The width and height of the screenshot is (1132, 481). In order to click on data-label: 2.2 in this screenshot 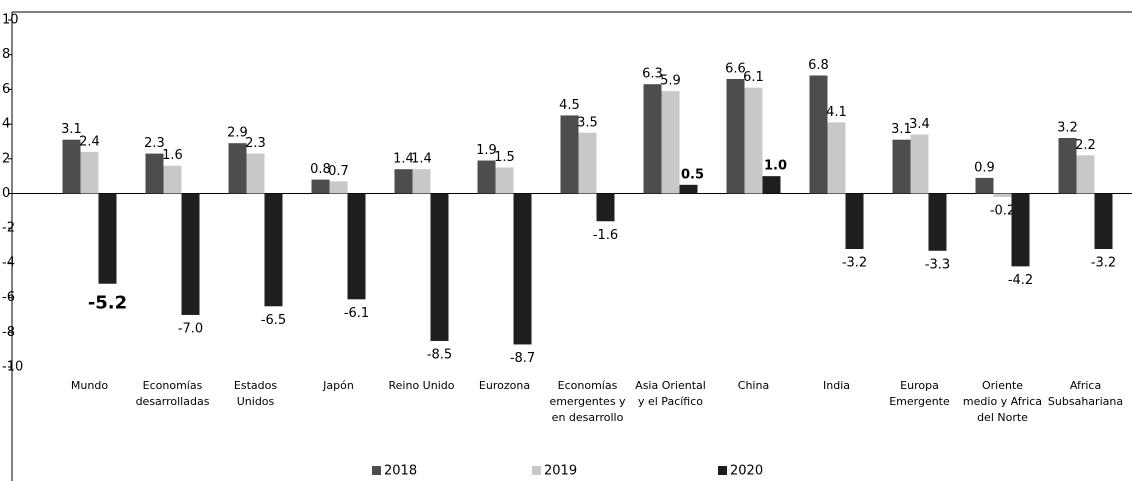, I will do `click(1085, 145)`.